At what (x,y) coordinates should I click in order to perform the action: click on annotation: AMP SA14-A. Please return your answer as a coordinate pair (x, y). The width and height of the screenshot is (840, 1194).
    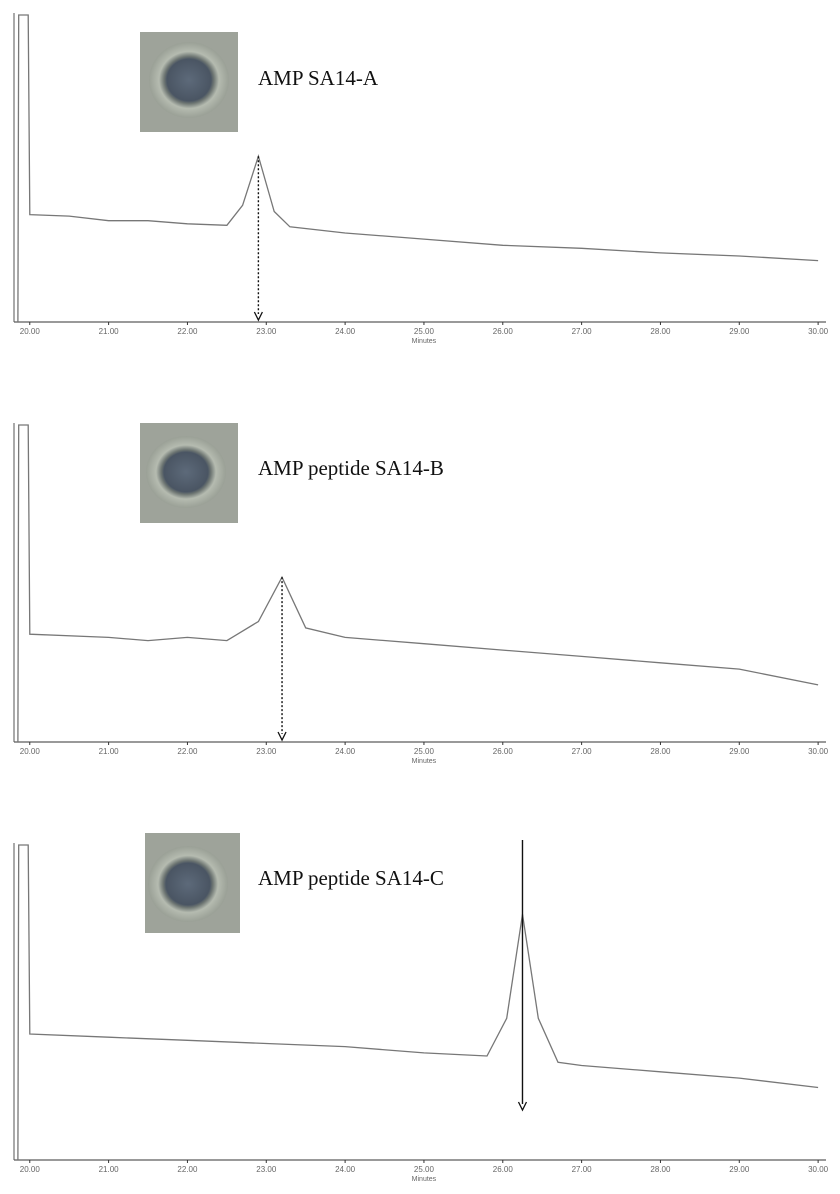
    Looking at the image, I should click on (318, 78).